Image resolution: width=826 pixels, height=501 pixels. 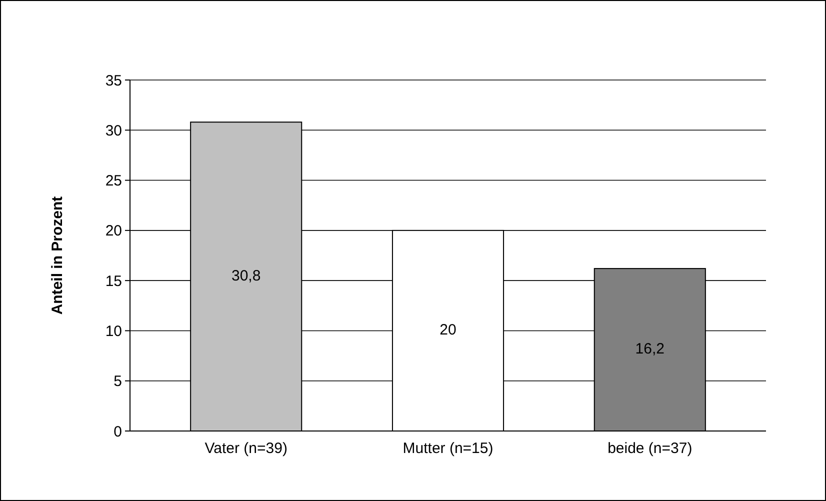 I want to click on x-tick-label: beide (n=37), so click(x=650, y=448).